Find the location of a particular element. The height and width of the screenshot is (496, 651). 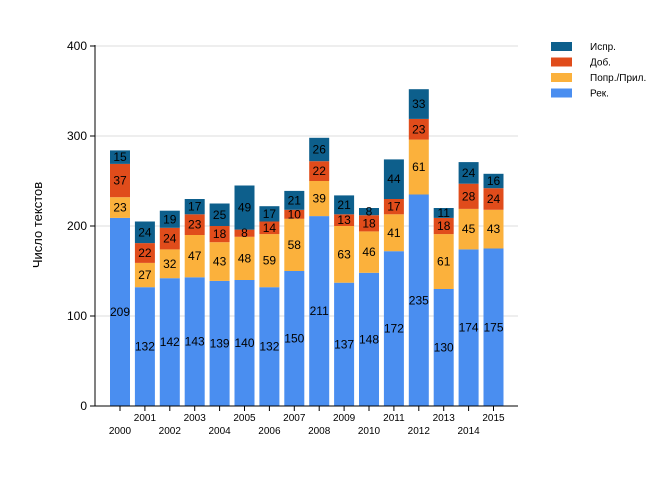

x-tick-label: 2013 is located at coordinates (444, 418).